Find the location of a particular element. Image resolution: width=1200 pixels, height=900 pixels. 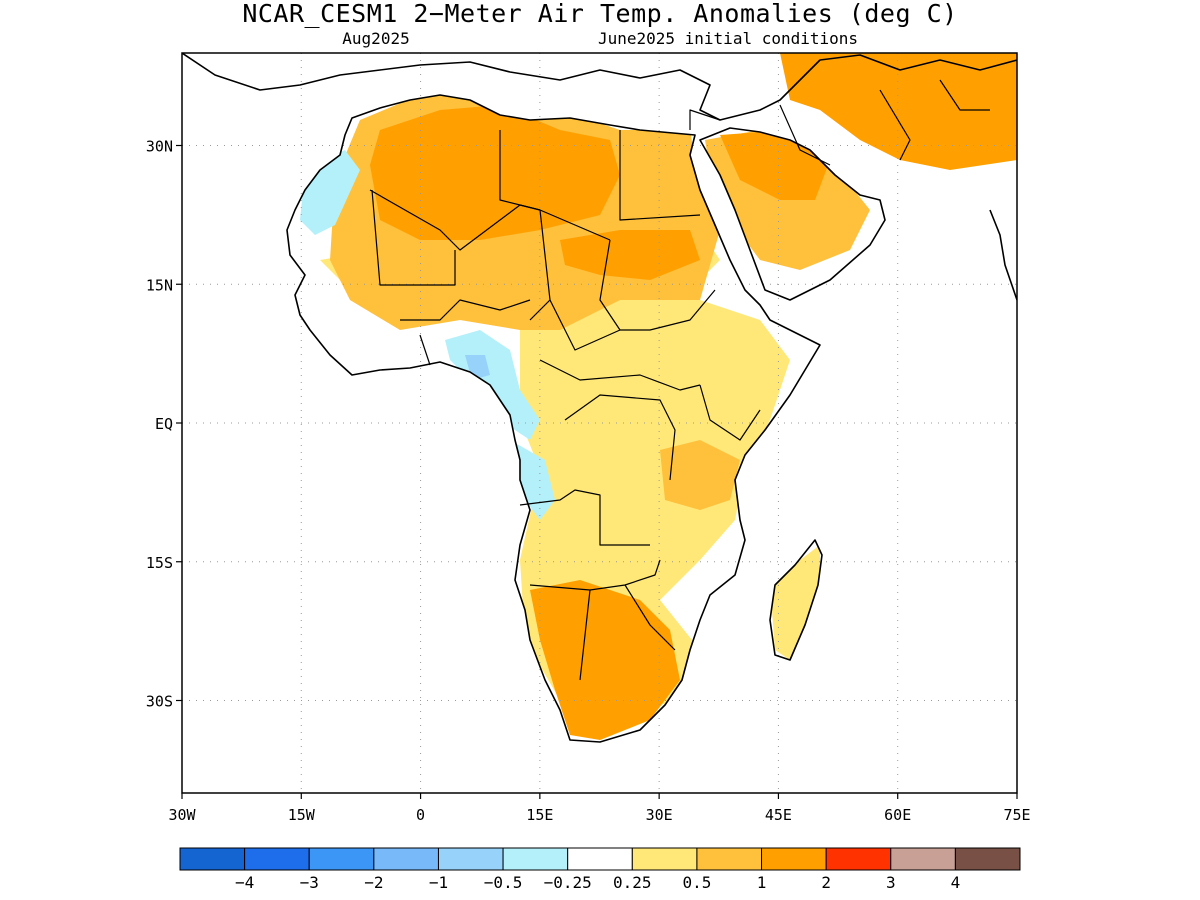

india-coastline is located at coordinates (1003, 255).